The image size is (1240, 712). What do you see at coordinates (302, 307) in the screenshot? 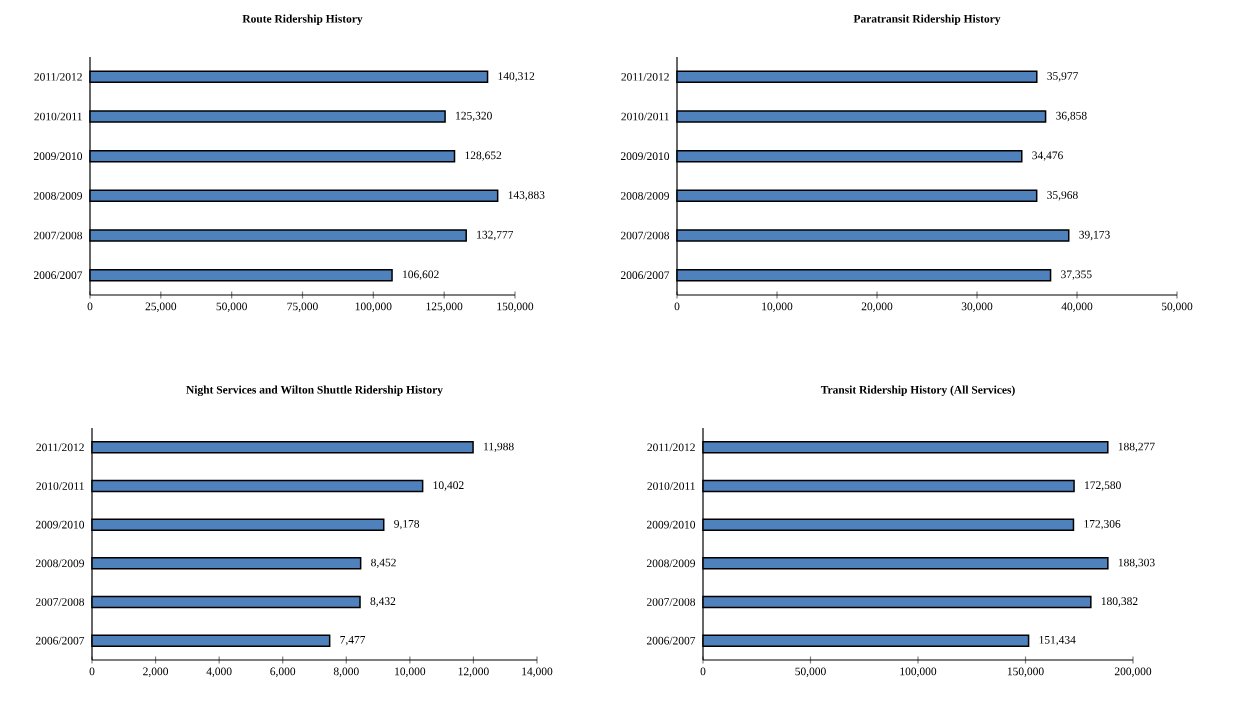
I see `x-tick-label: 75,000` at bounding box center [302, 307].